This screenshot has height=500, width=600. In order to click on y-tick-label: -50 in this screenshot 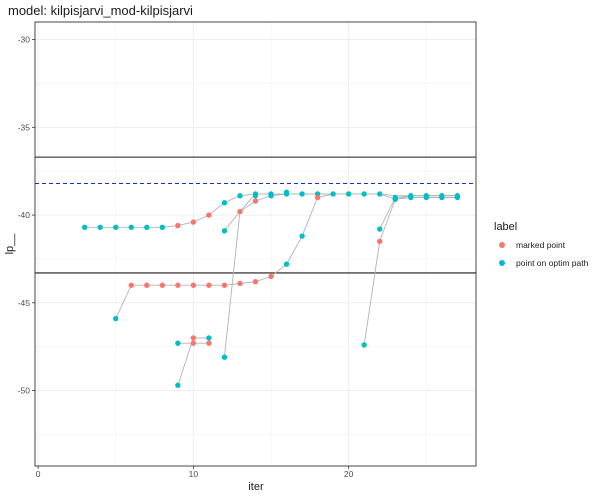, I will do `click(24, 391)`.